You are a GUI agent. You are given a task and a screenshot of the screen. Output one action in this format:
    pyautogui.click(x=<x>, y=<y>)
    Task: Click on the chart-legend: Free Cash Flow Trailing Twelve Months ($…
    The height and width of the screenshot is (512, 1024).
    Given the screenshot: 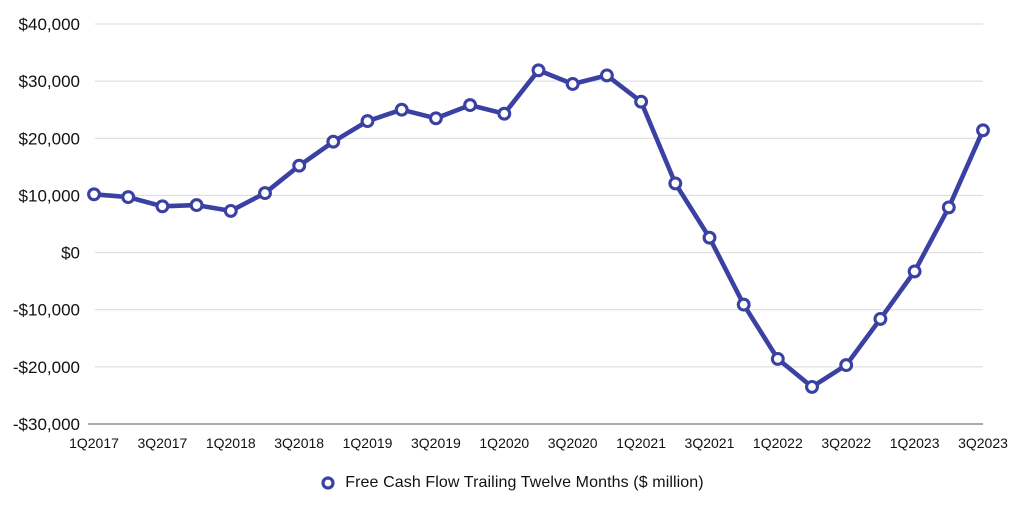 What is the action you would take?
    pyautogui.click(x=512, y=483)
    